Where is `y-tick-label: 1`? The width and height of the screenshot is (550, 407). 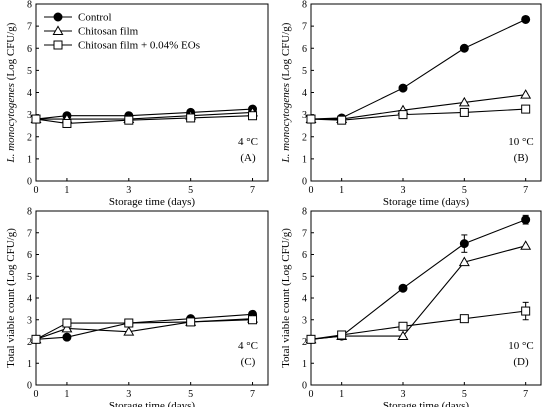 y-tick-label: 1 is located at coordinates (29, 159).